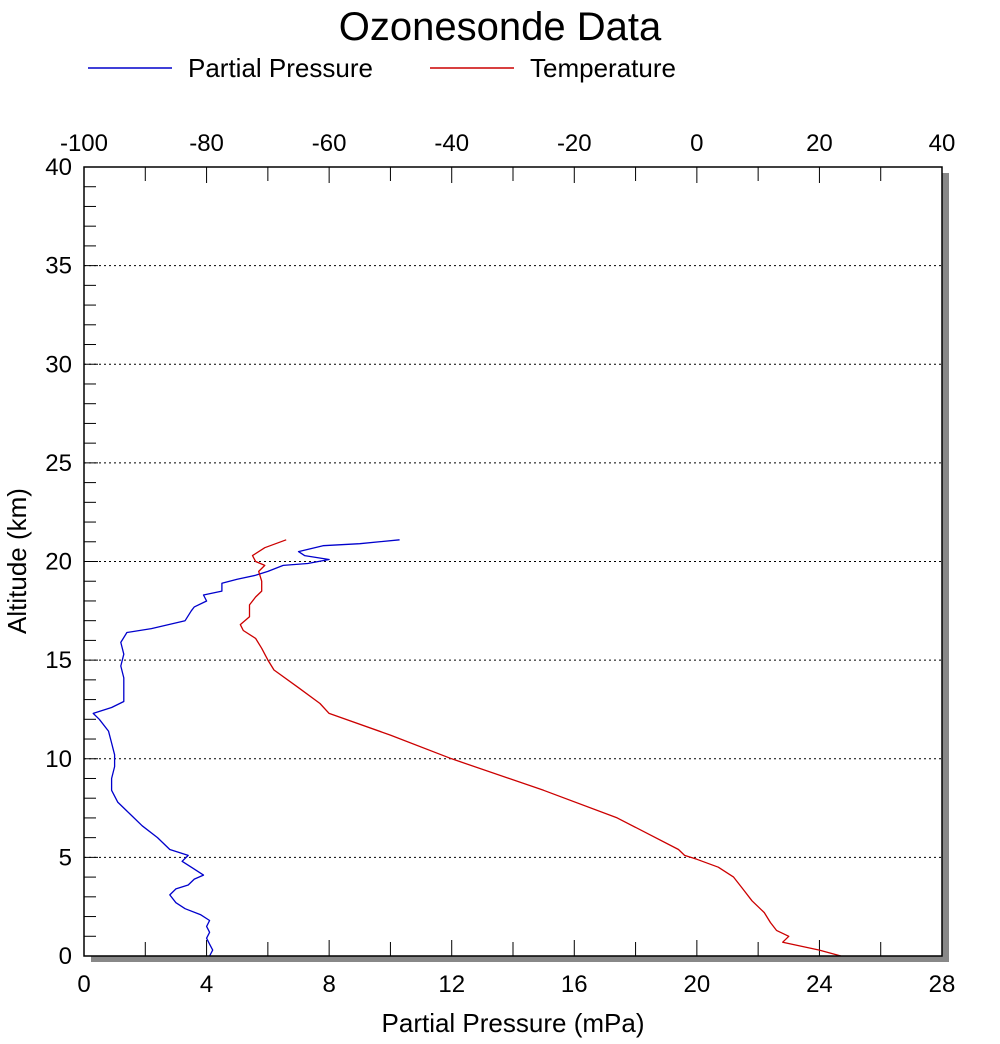 The height and width of the screenshot is (1044, 1000). Describe the element at coordinates (58, 266) in the screenshot. I see `y-tick-label: 35` at that location.